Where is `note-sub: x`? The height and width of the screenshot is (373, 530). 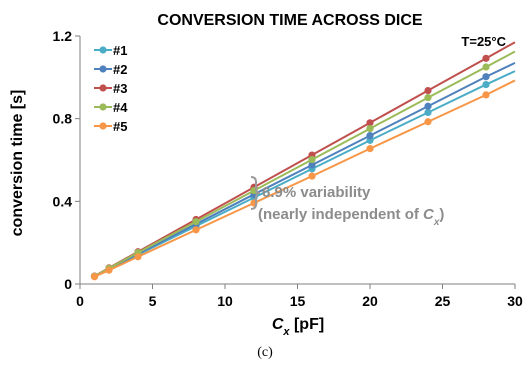 note-sub: x is located at coordinates (436, 222).